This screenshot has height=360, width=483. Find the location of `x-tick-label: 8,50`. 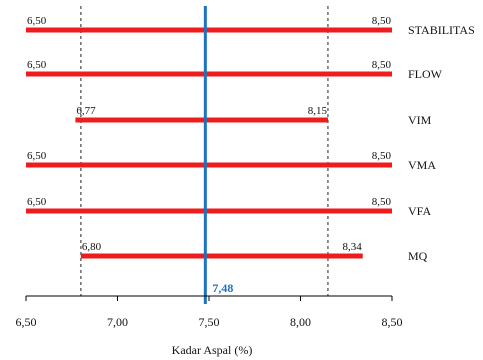

x-tick-label: 8,50 is located at coordinates (392, 322).